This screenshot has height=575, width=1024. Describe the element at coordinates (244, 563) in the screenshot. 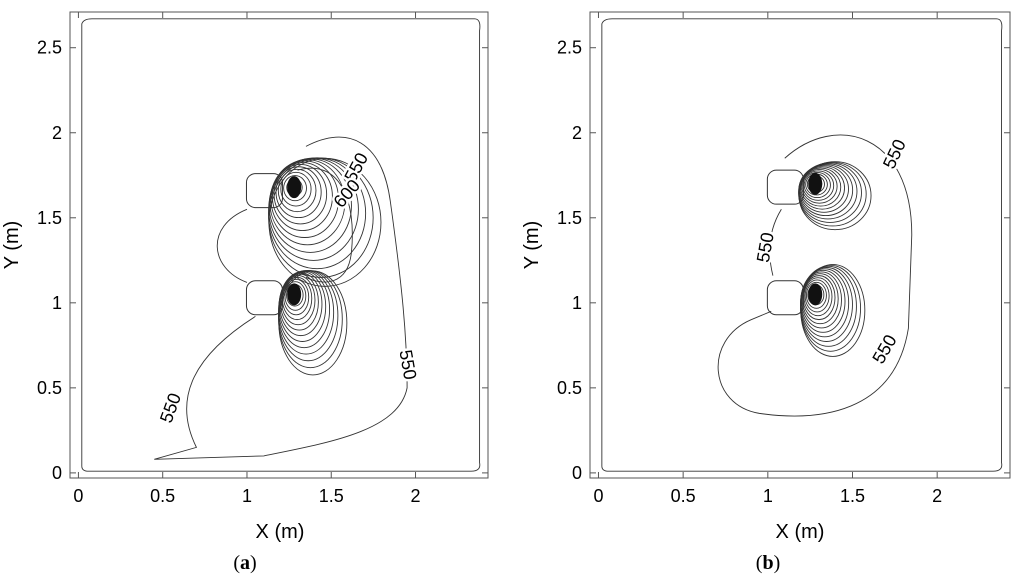

I see `panel-caption: (a)` at that location.